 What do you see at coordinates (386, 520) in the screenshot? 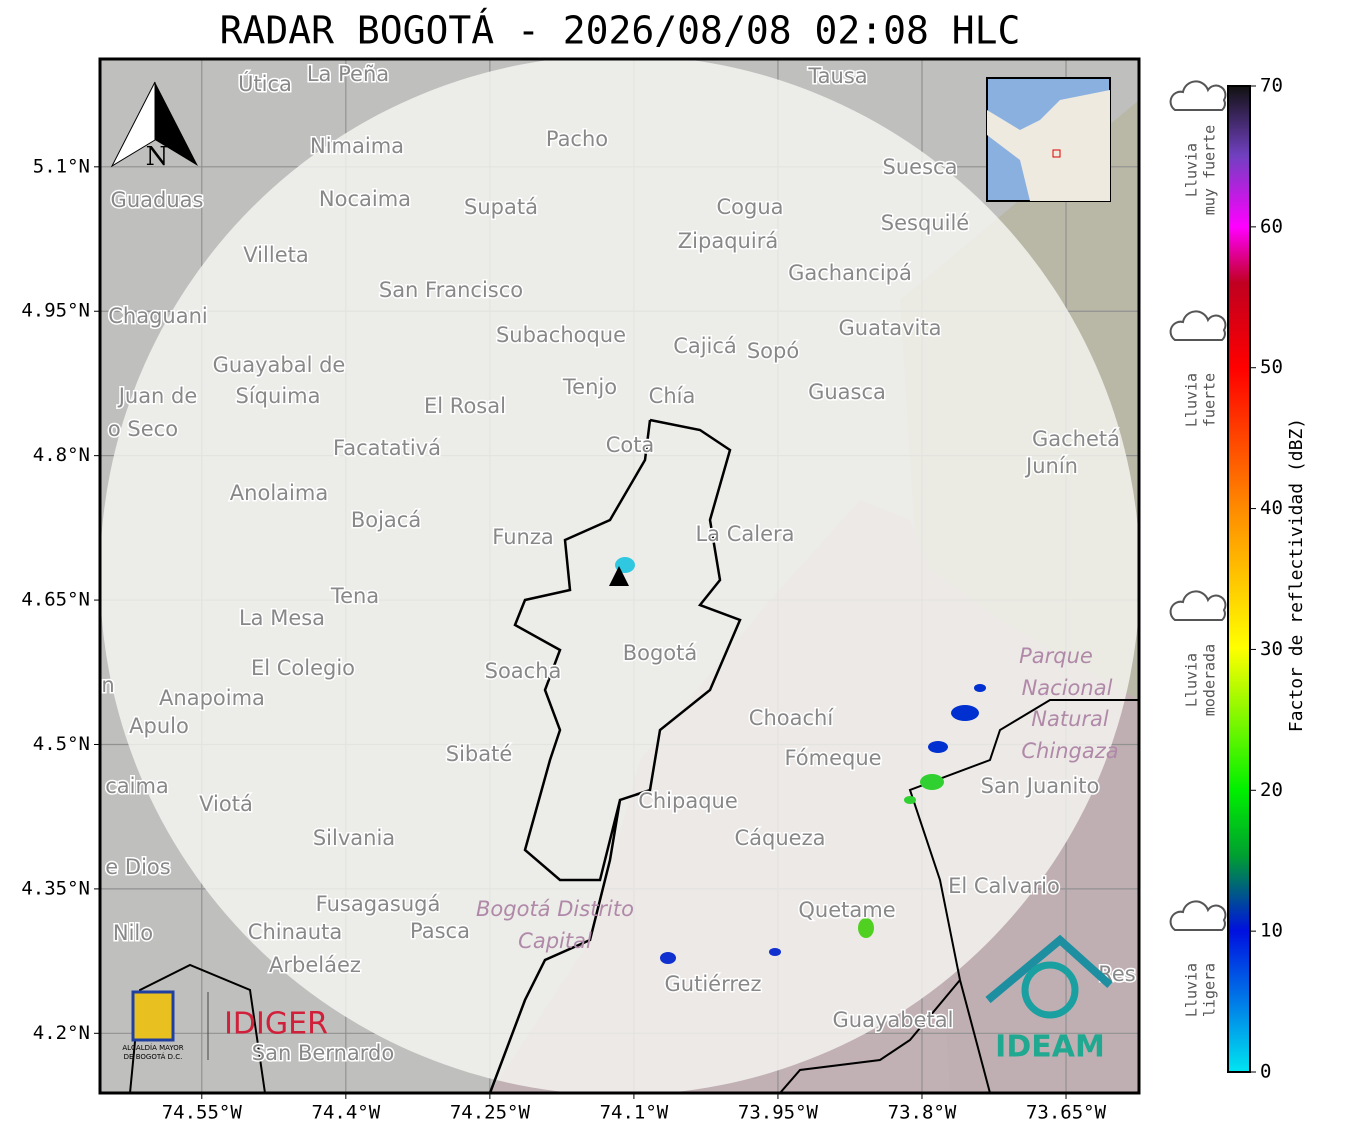
I see `place-label: Bojacá` at bounding box center [386, 520].